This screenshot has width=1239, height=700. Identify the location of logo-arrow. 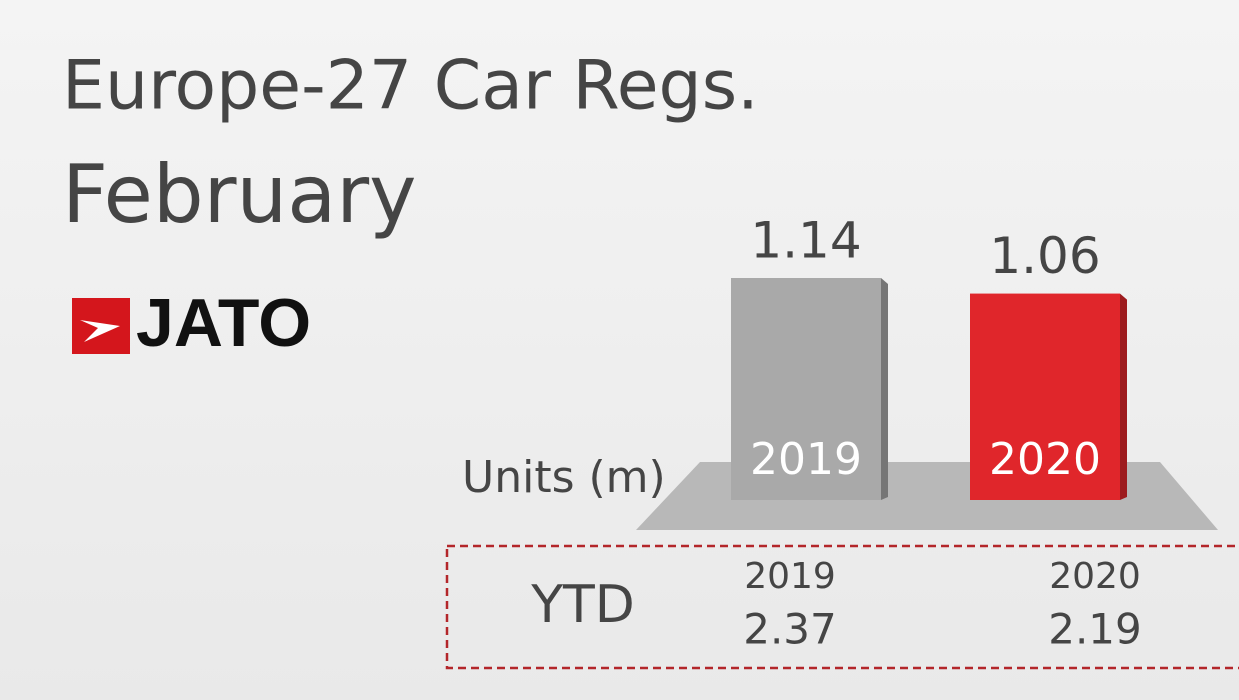
(100, 331).